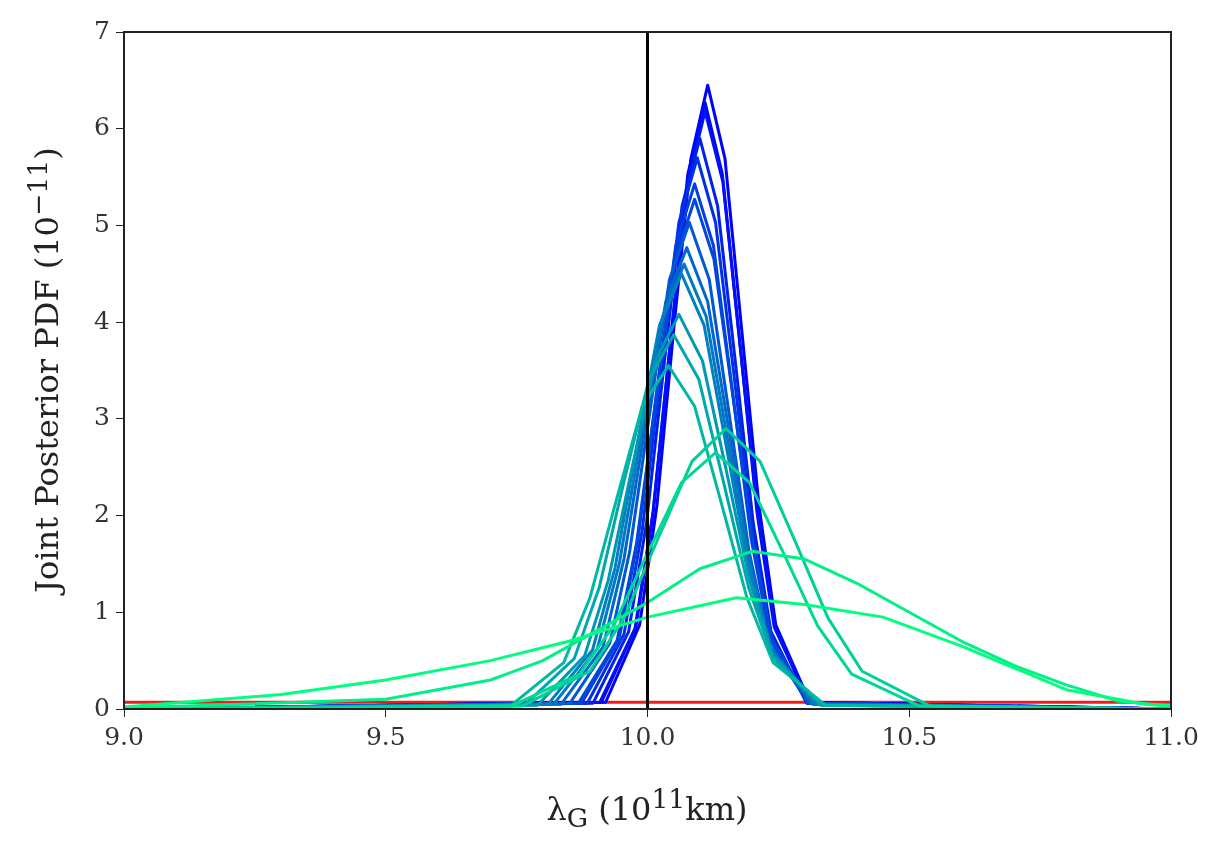  Describe the element at coordinates (385, 736) in the screenshot. I see `x-tick-label: 9.5` at that location.